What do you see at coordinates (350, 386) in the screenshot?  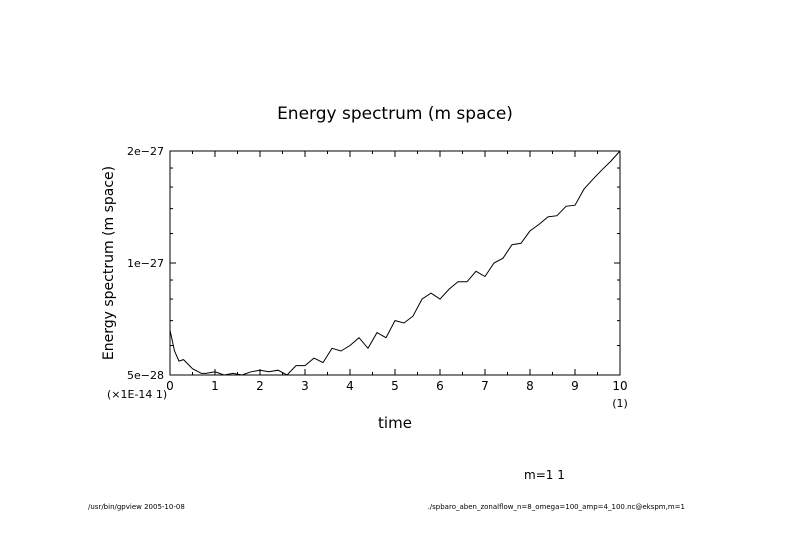 I see `x-tick-label: 4` at bounding box center [350, 386].